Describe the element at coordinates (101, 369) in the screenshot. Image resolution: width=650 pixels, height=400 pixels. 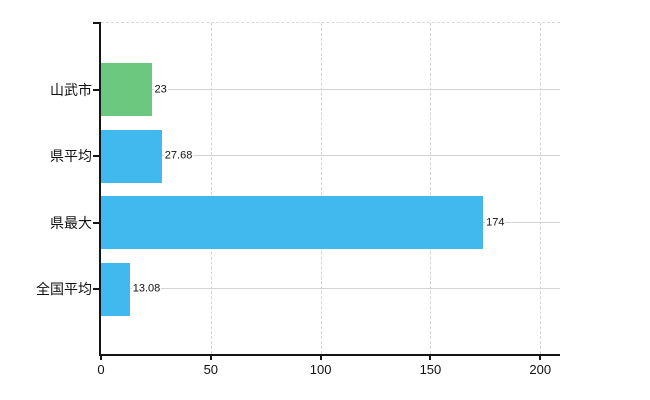
I see `x-tick-label: 0` at that location.